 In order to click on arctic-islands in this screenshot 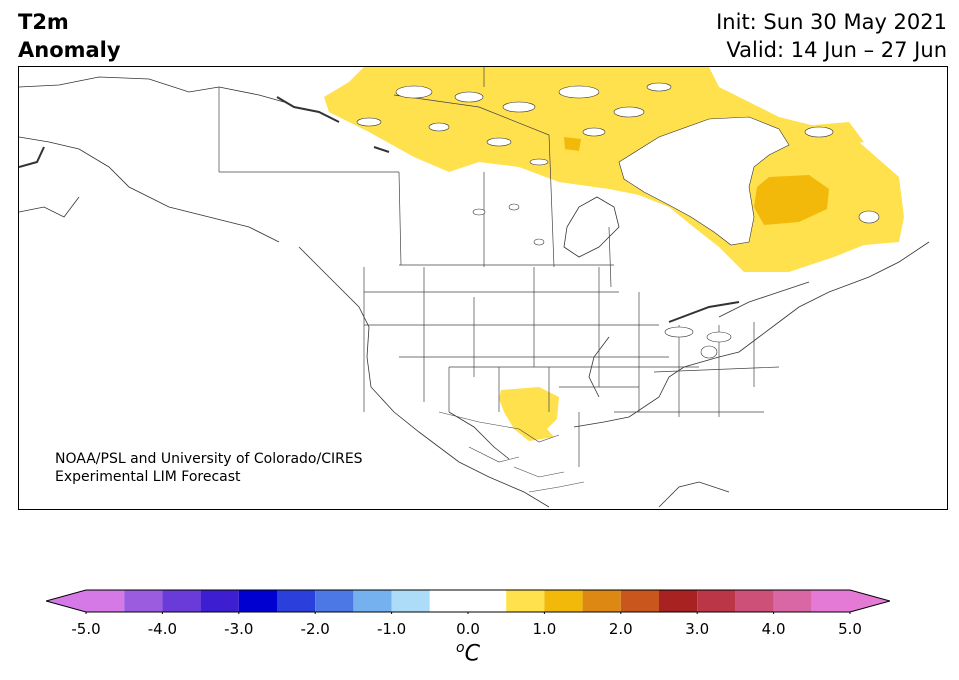, I will do `click(618, 153)`.